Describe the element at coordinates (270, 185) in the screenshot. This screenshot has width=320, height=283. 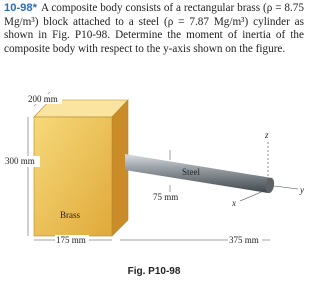
I see `cylinder-end` at that location.